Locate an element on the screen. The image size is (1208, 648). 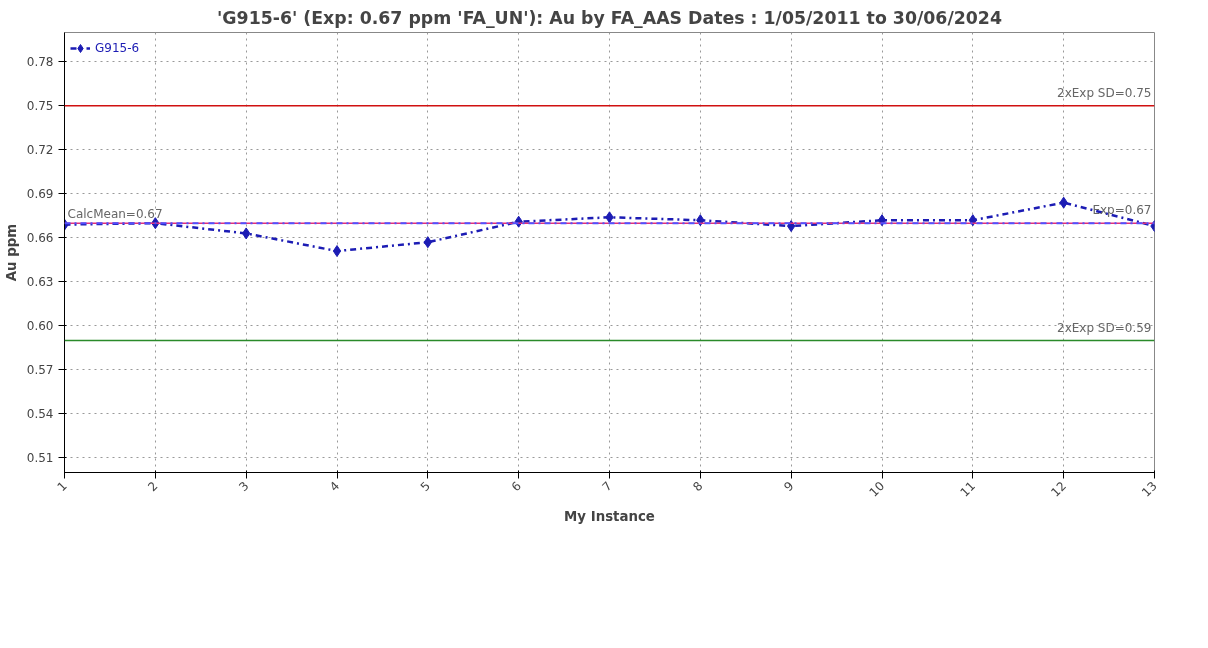
point is located at coordinates (337, 251).